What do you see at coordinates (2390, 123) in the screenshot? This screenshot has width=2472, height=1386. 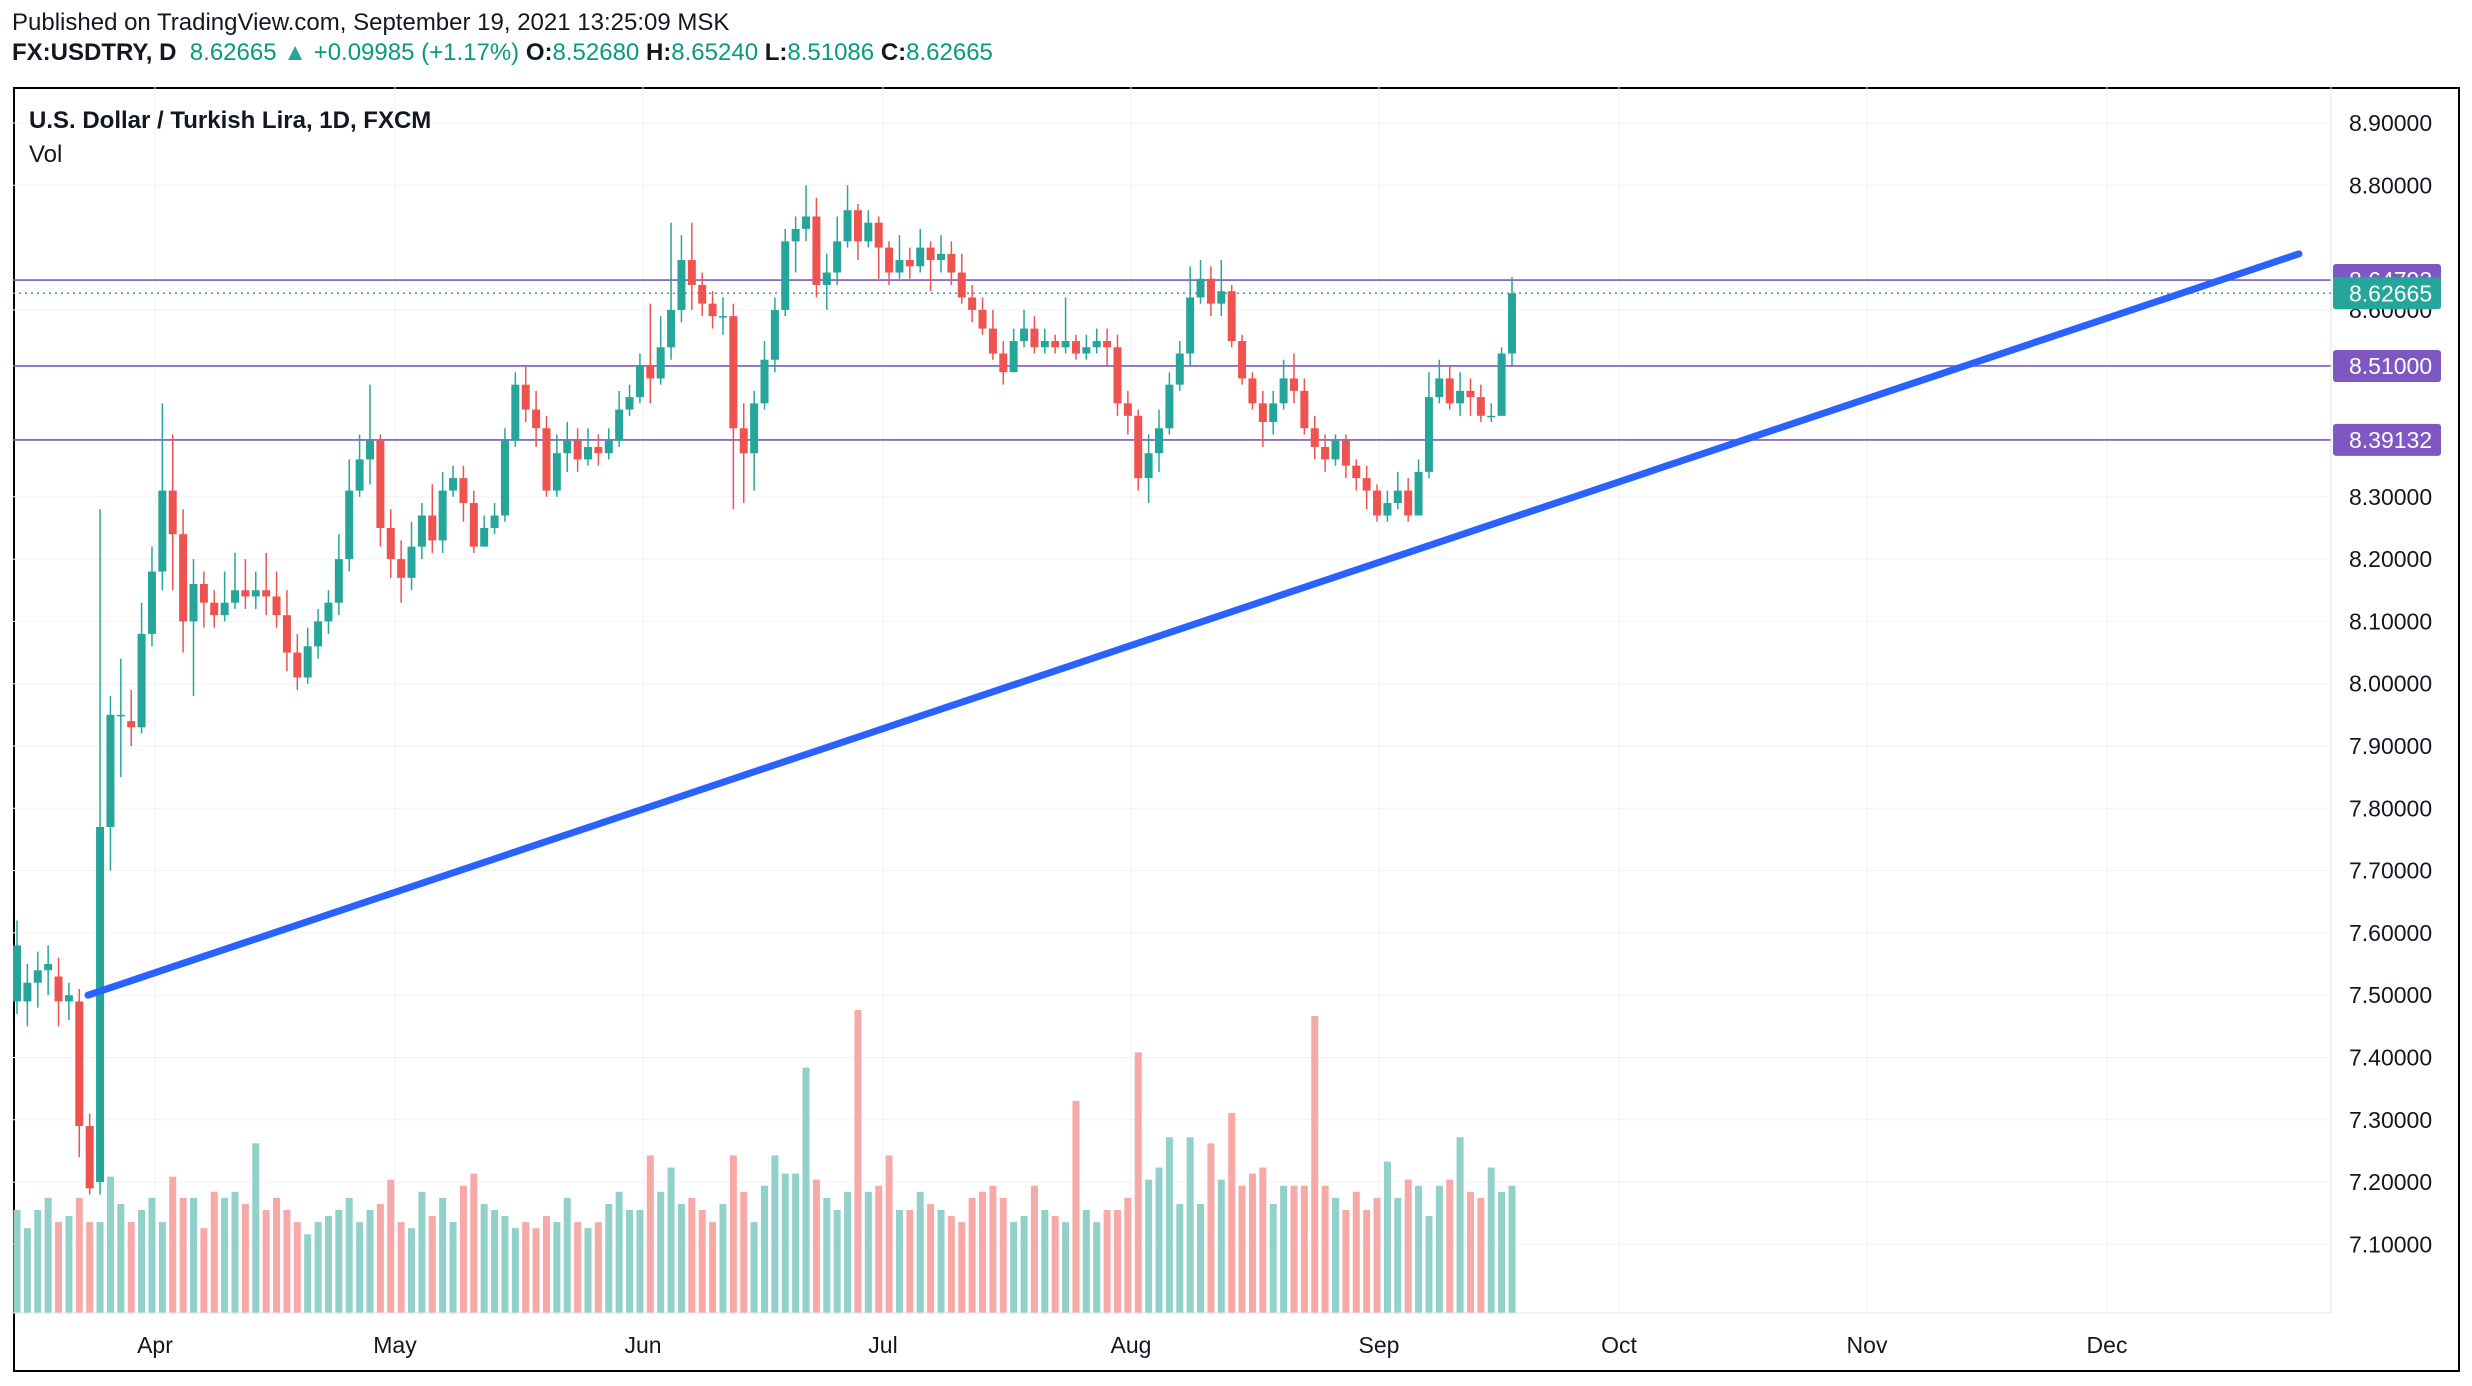 I see `price-tick-label: 8.90000` at bounding box center [2390, 123].